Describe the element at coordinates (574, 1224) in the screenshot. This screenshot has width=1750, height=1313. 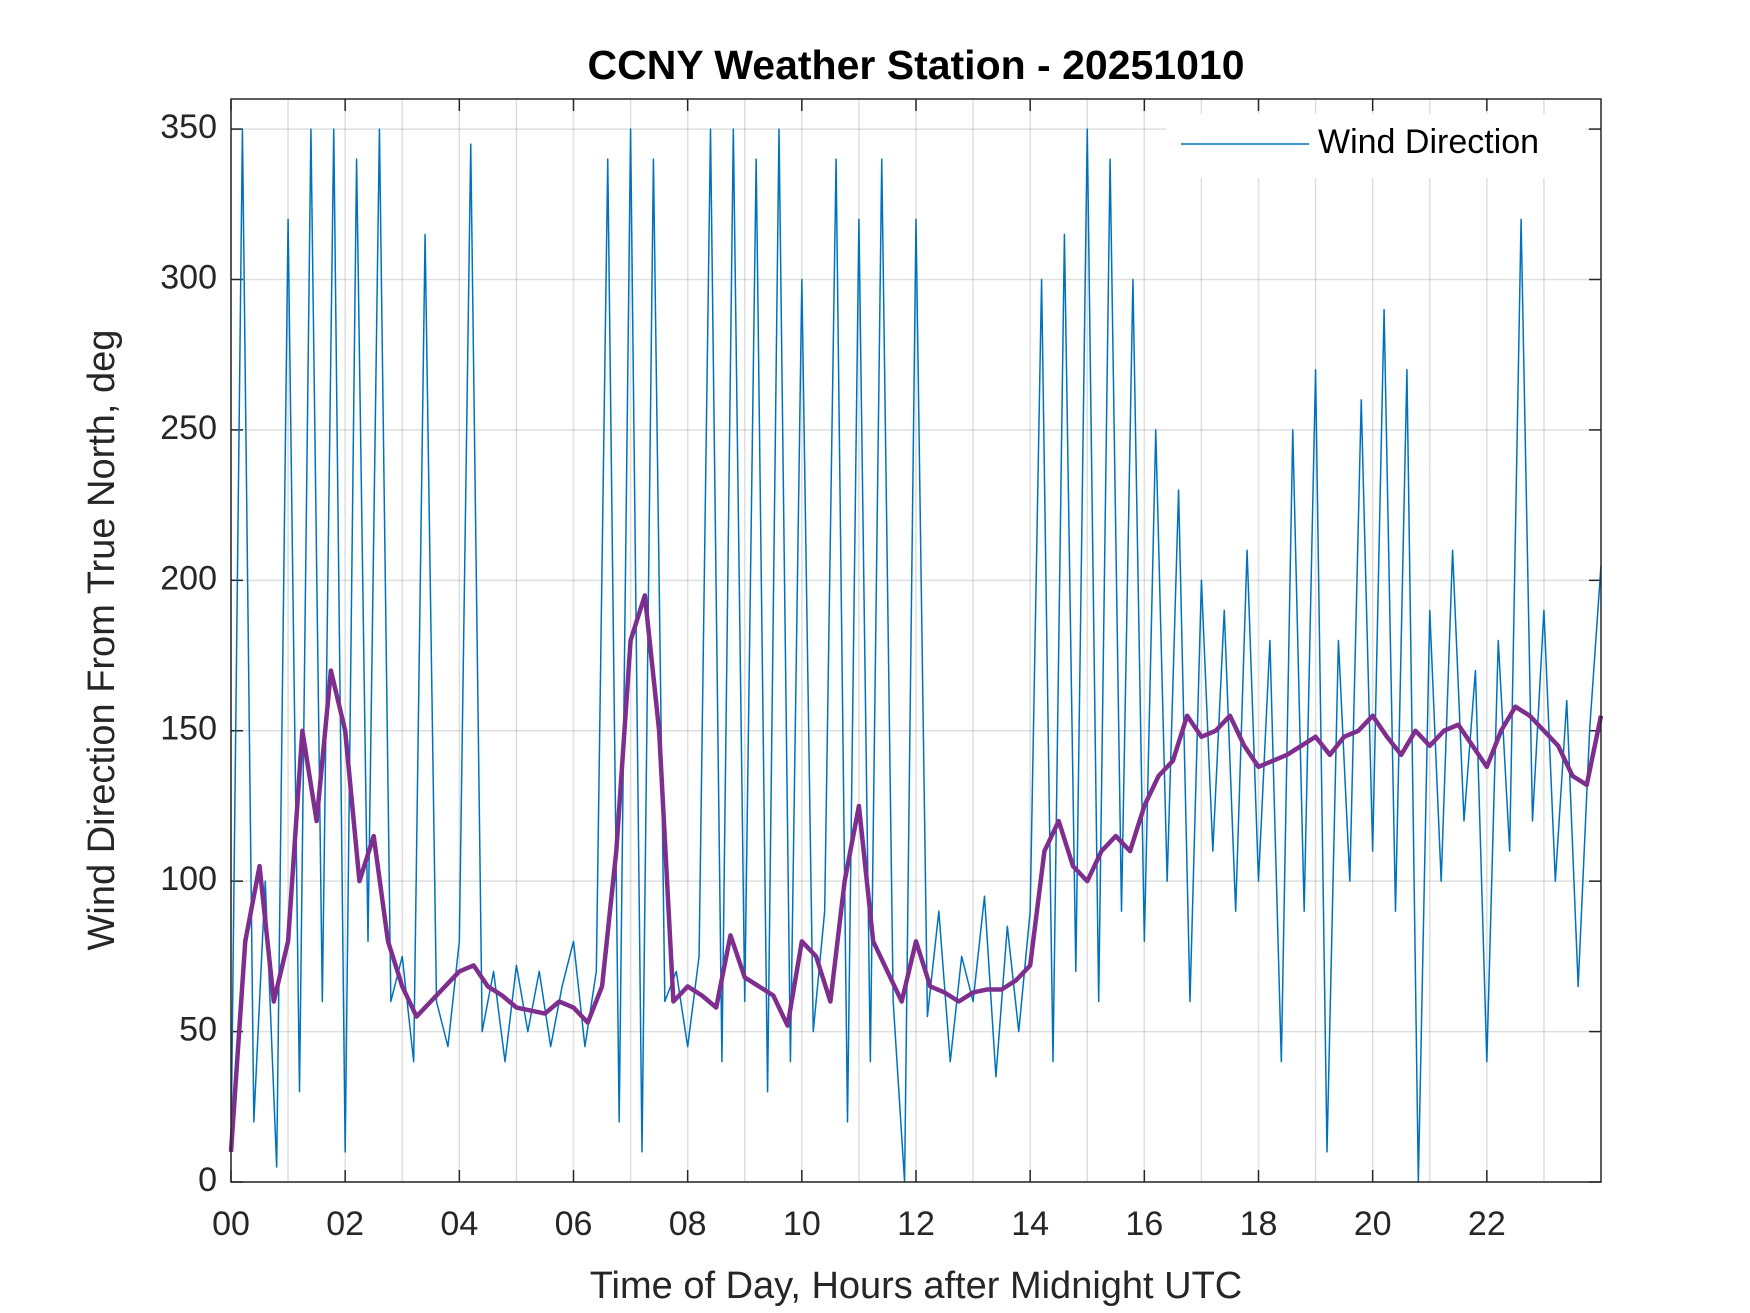
I see `x-tick-label: 06` at that location.